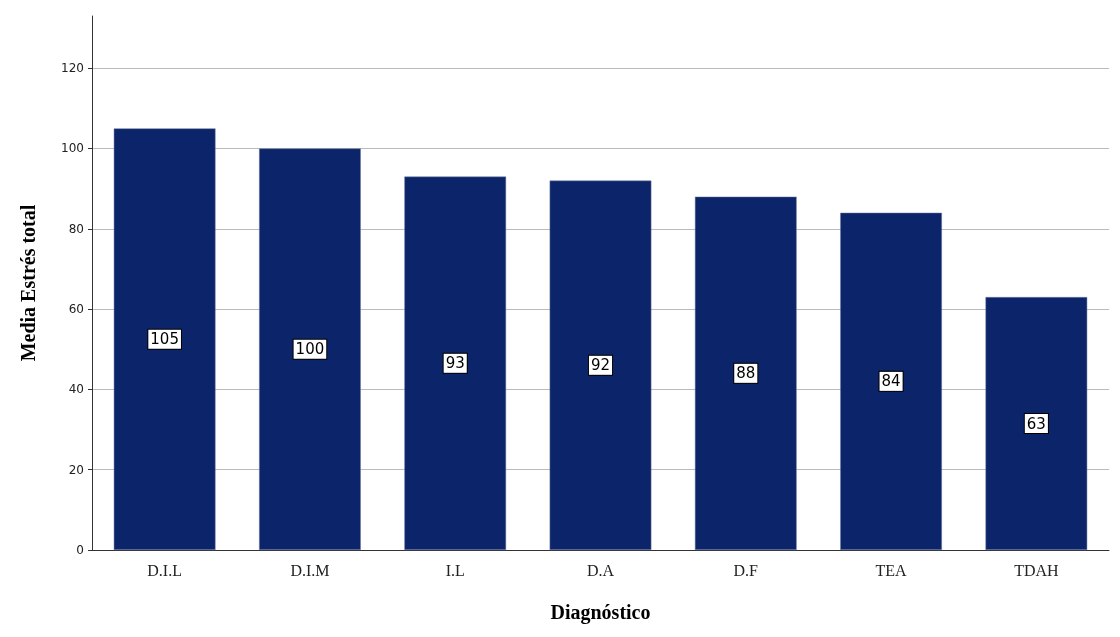 The image size is (1120, 637). I want to click on data-label: 93, so click(455, 363).